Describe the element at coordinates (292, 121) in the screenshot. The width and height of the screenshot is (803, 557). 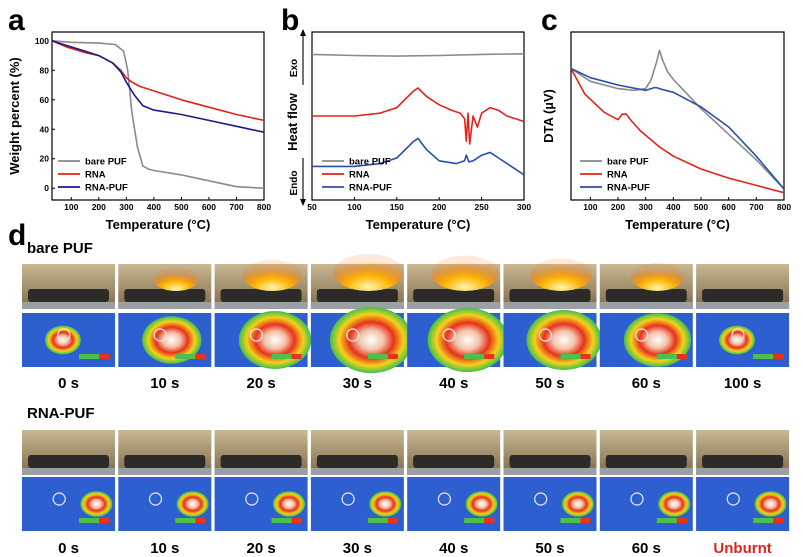
I see `y-axis-title: Heat flow` at that location.